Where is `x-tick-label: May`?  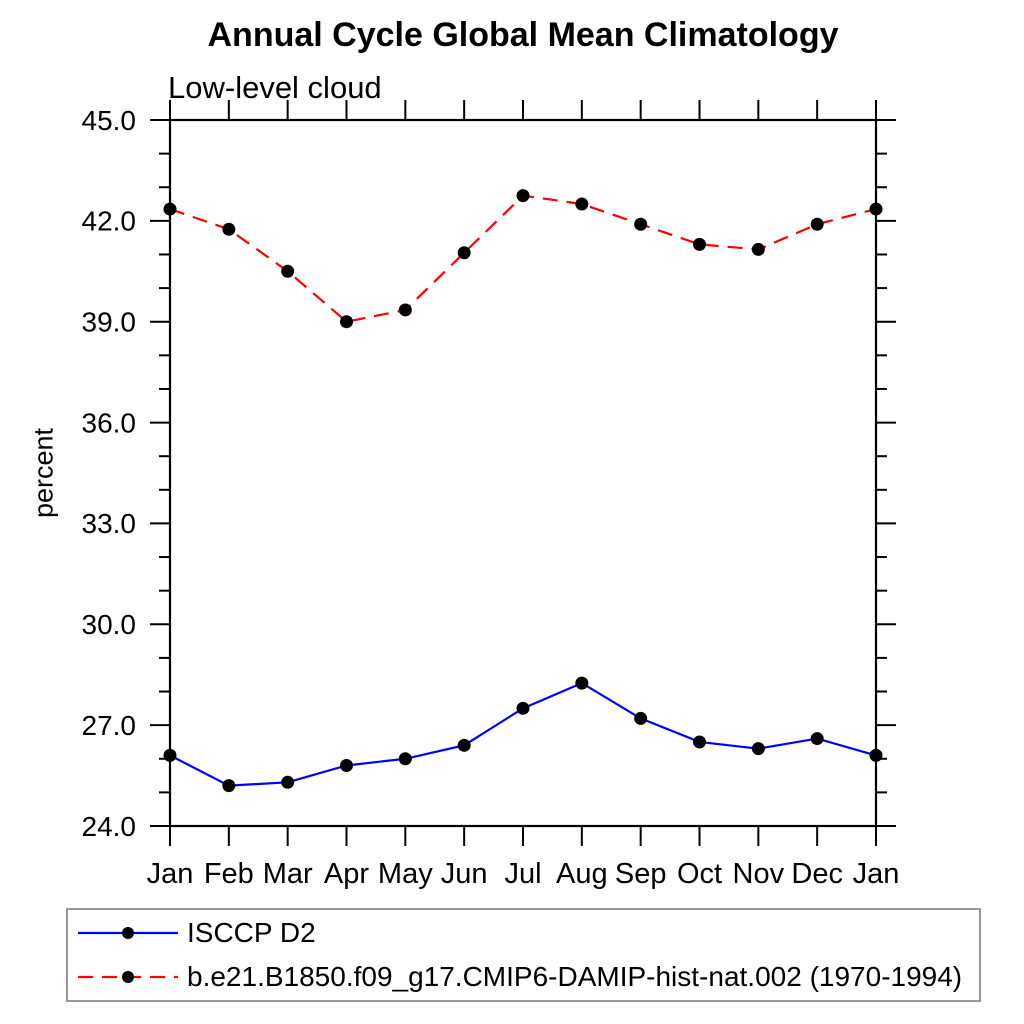
x-tick-label: May is located at coordinates (405, 874).